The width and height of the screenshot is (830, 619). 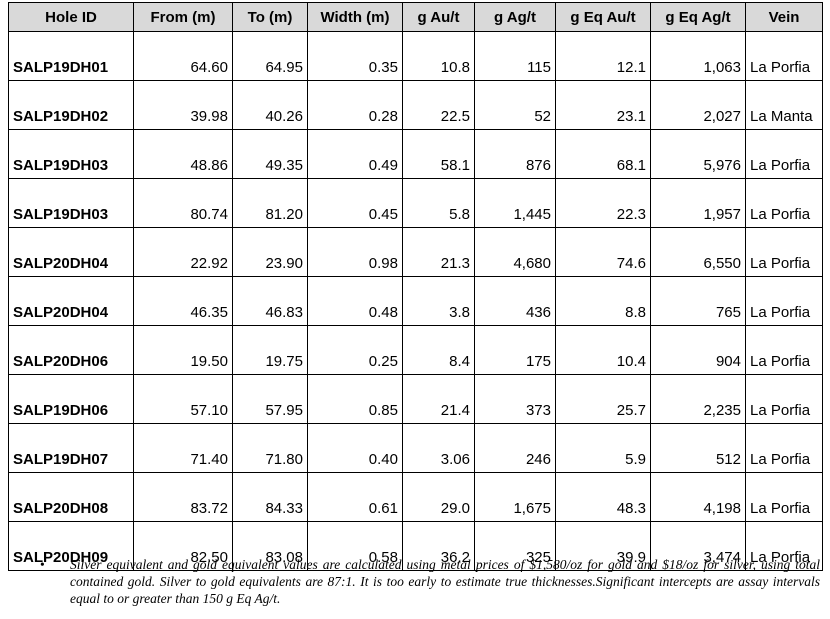 What do you see at coordinates (698, 497) in the screenshot?
I see `table-cell: 4,198` at bounding box center [698, 497].